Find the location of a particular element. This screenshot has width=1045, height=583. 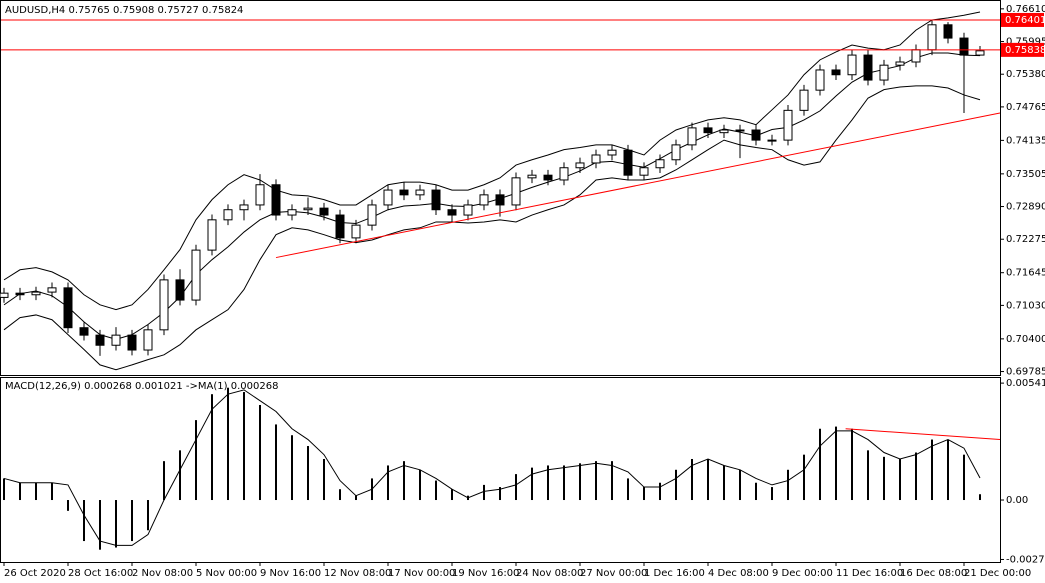

y-tick-label: 0.00 is located at coordinates (1017, 500).